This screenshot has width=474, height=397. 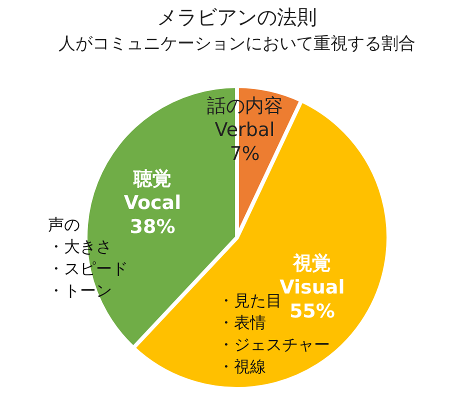 I want to click on slice-label: 聴覚 Vocal, so click(x=153, y=191).